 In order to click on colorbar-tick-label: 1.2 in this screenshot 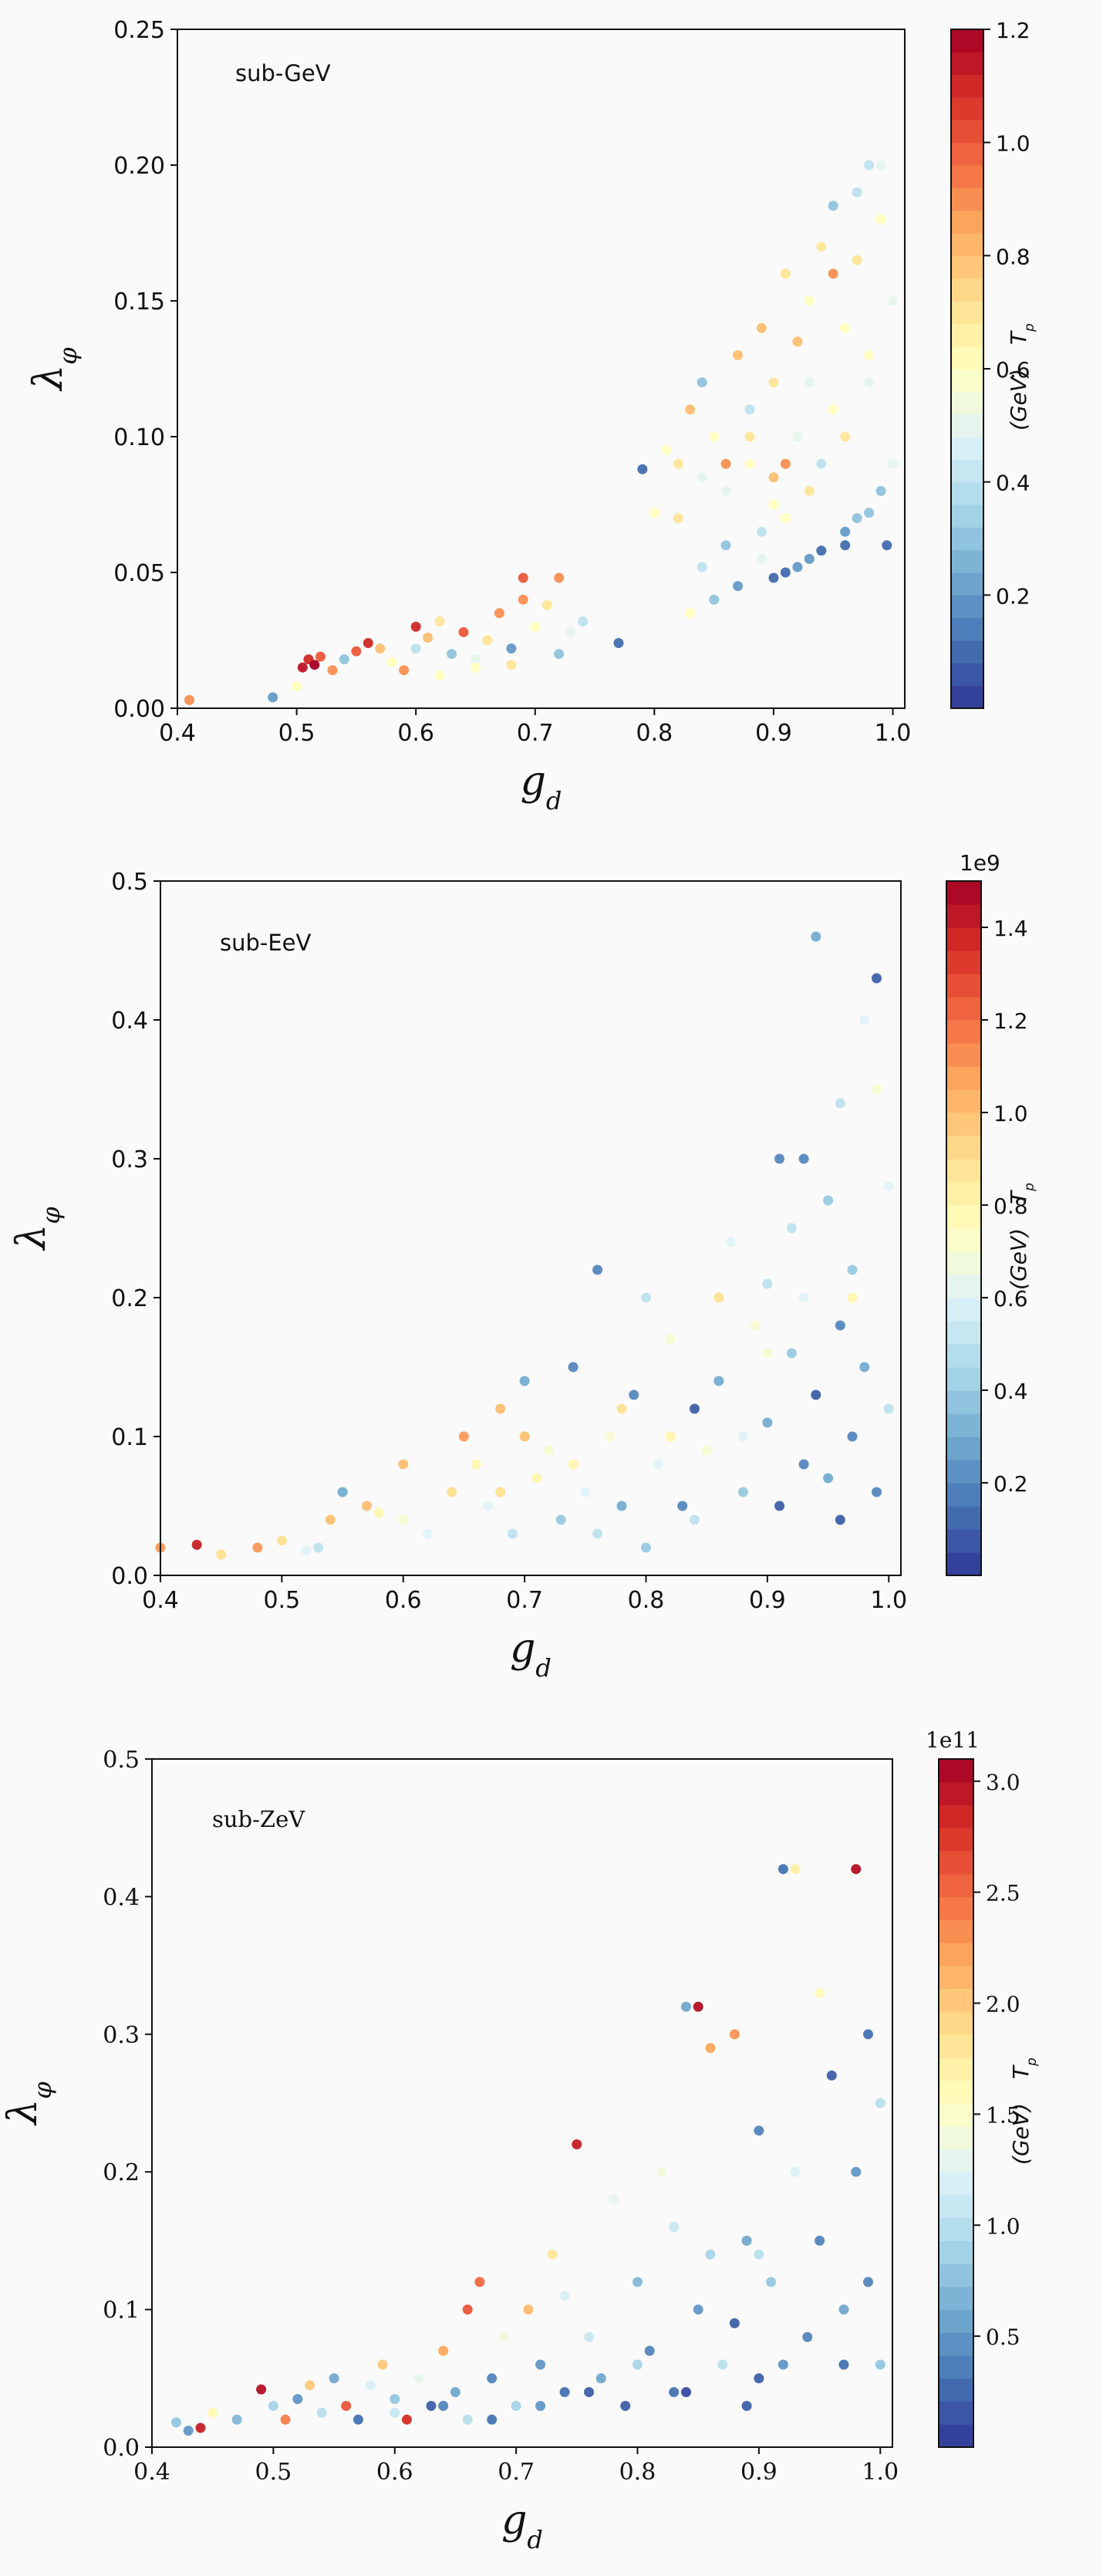, I will do `click(1010, 1021)`.